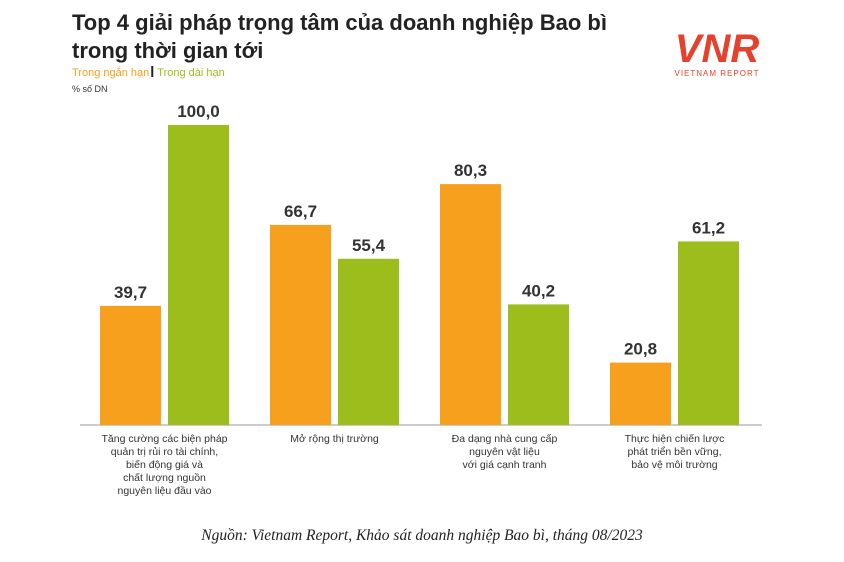 This screenshot has height=562, width=844. Describe the element at coordinates (110, 72) in the screenshot. I see `legend-label: Trong ngắn hạn` at that location.